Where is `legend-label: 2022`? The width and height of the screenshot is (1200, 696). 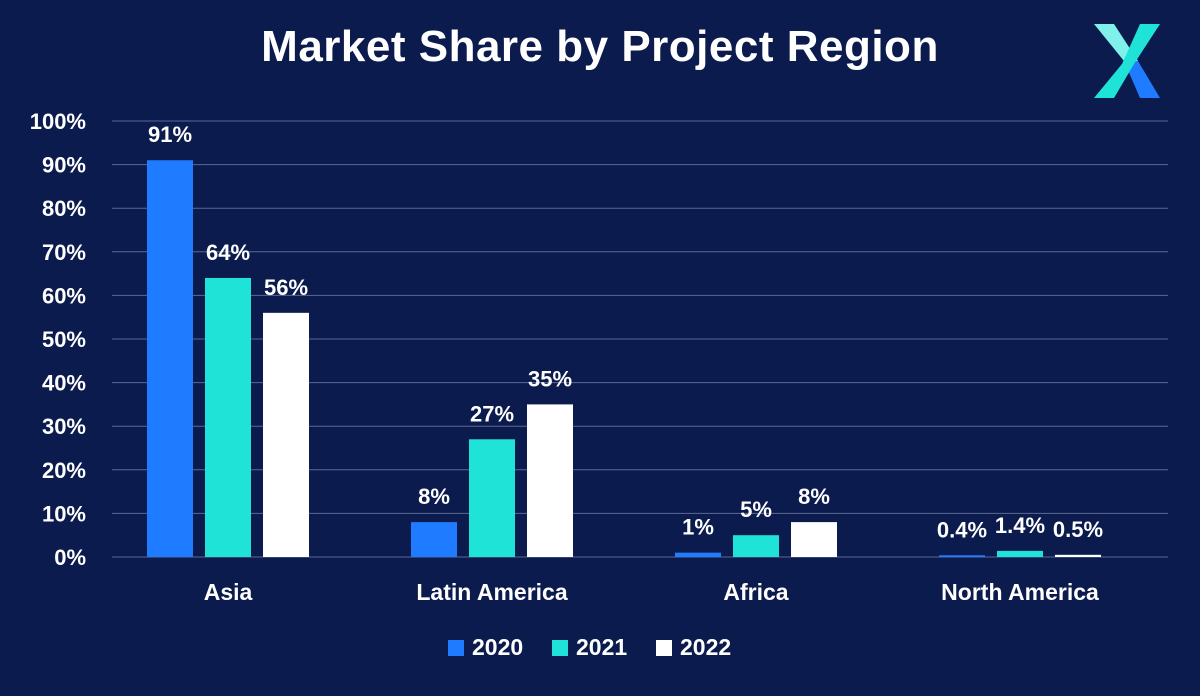
legend-label: 2022 is located at coordinates (705, 647).